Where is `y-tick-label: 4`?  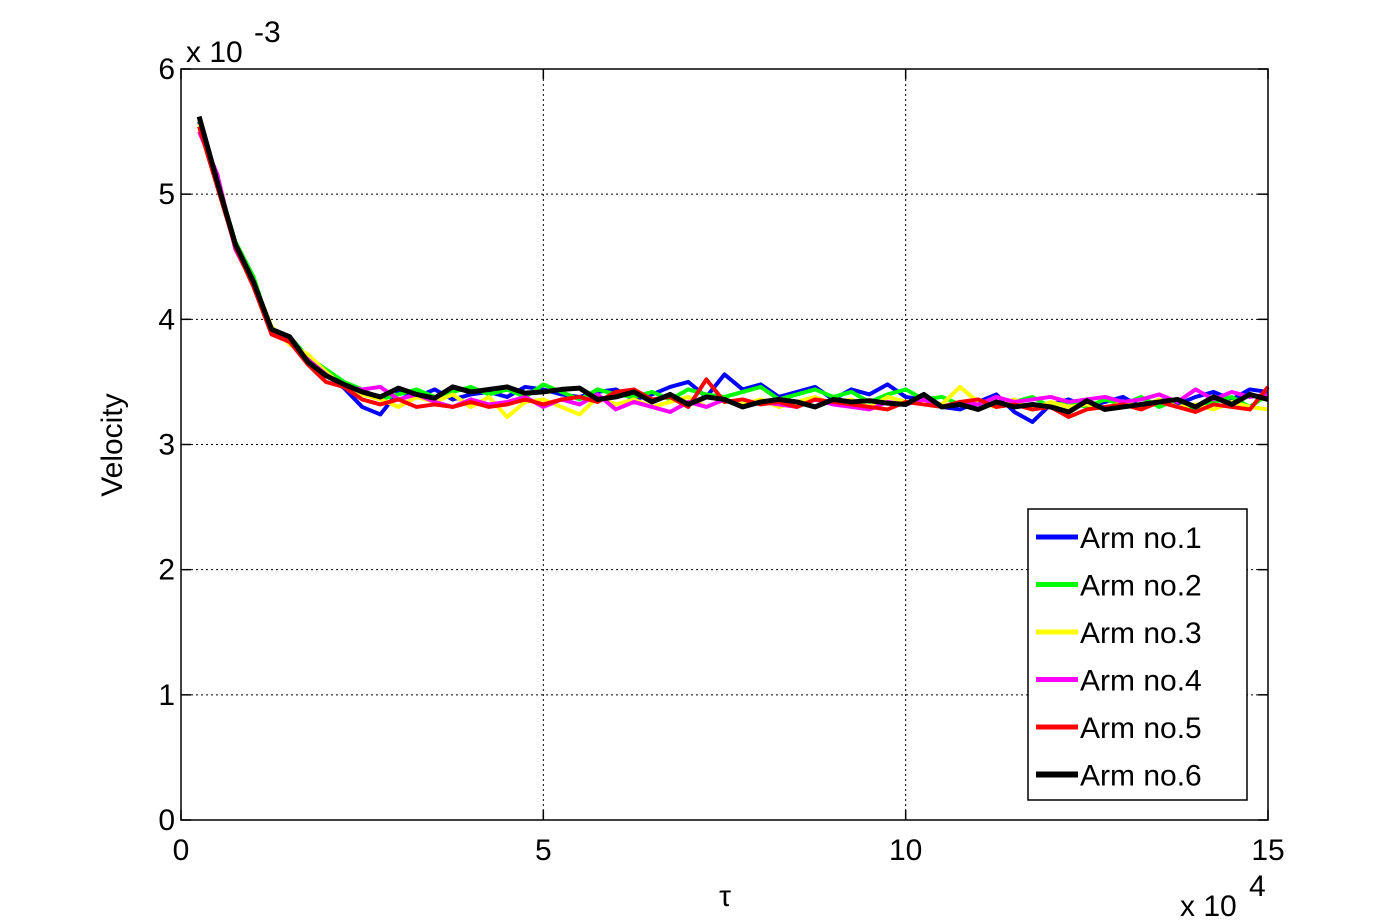
y-tick-label: 4 is located at coordinates (166, 319).